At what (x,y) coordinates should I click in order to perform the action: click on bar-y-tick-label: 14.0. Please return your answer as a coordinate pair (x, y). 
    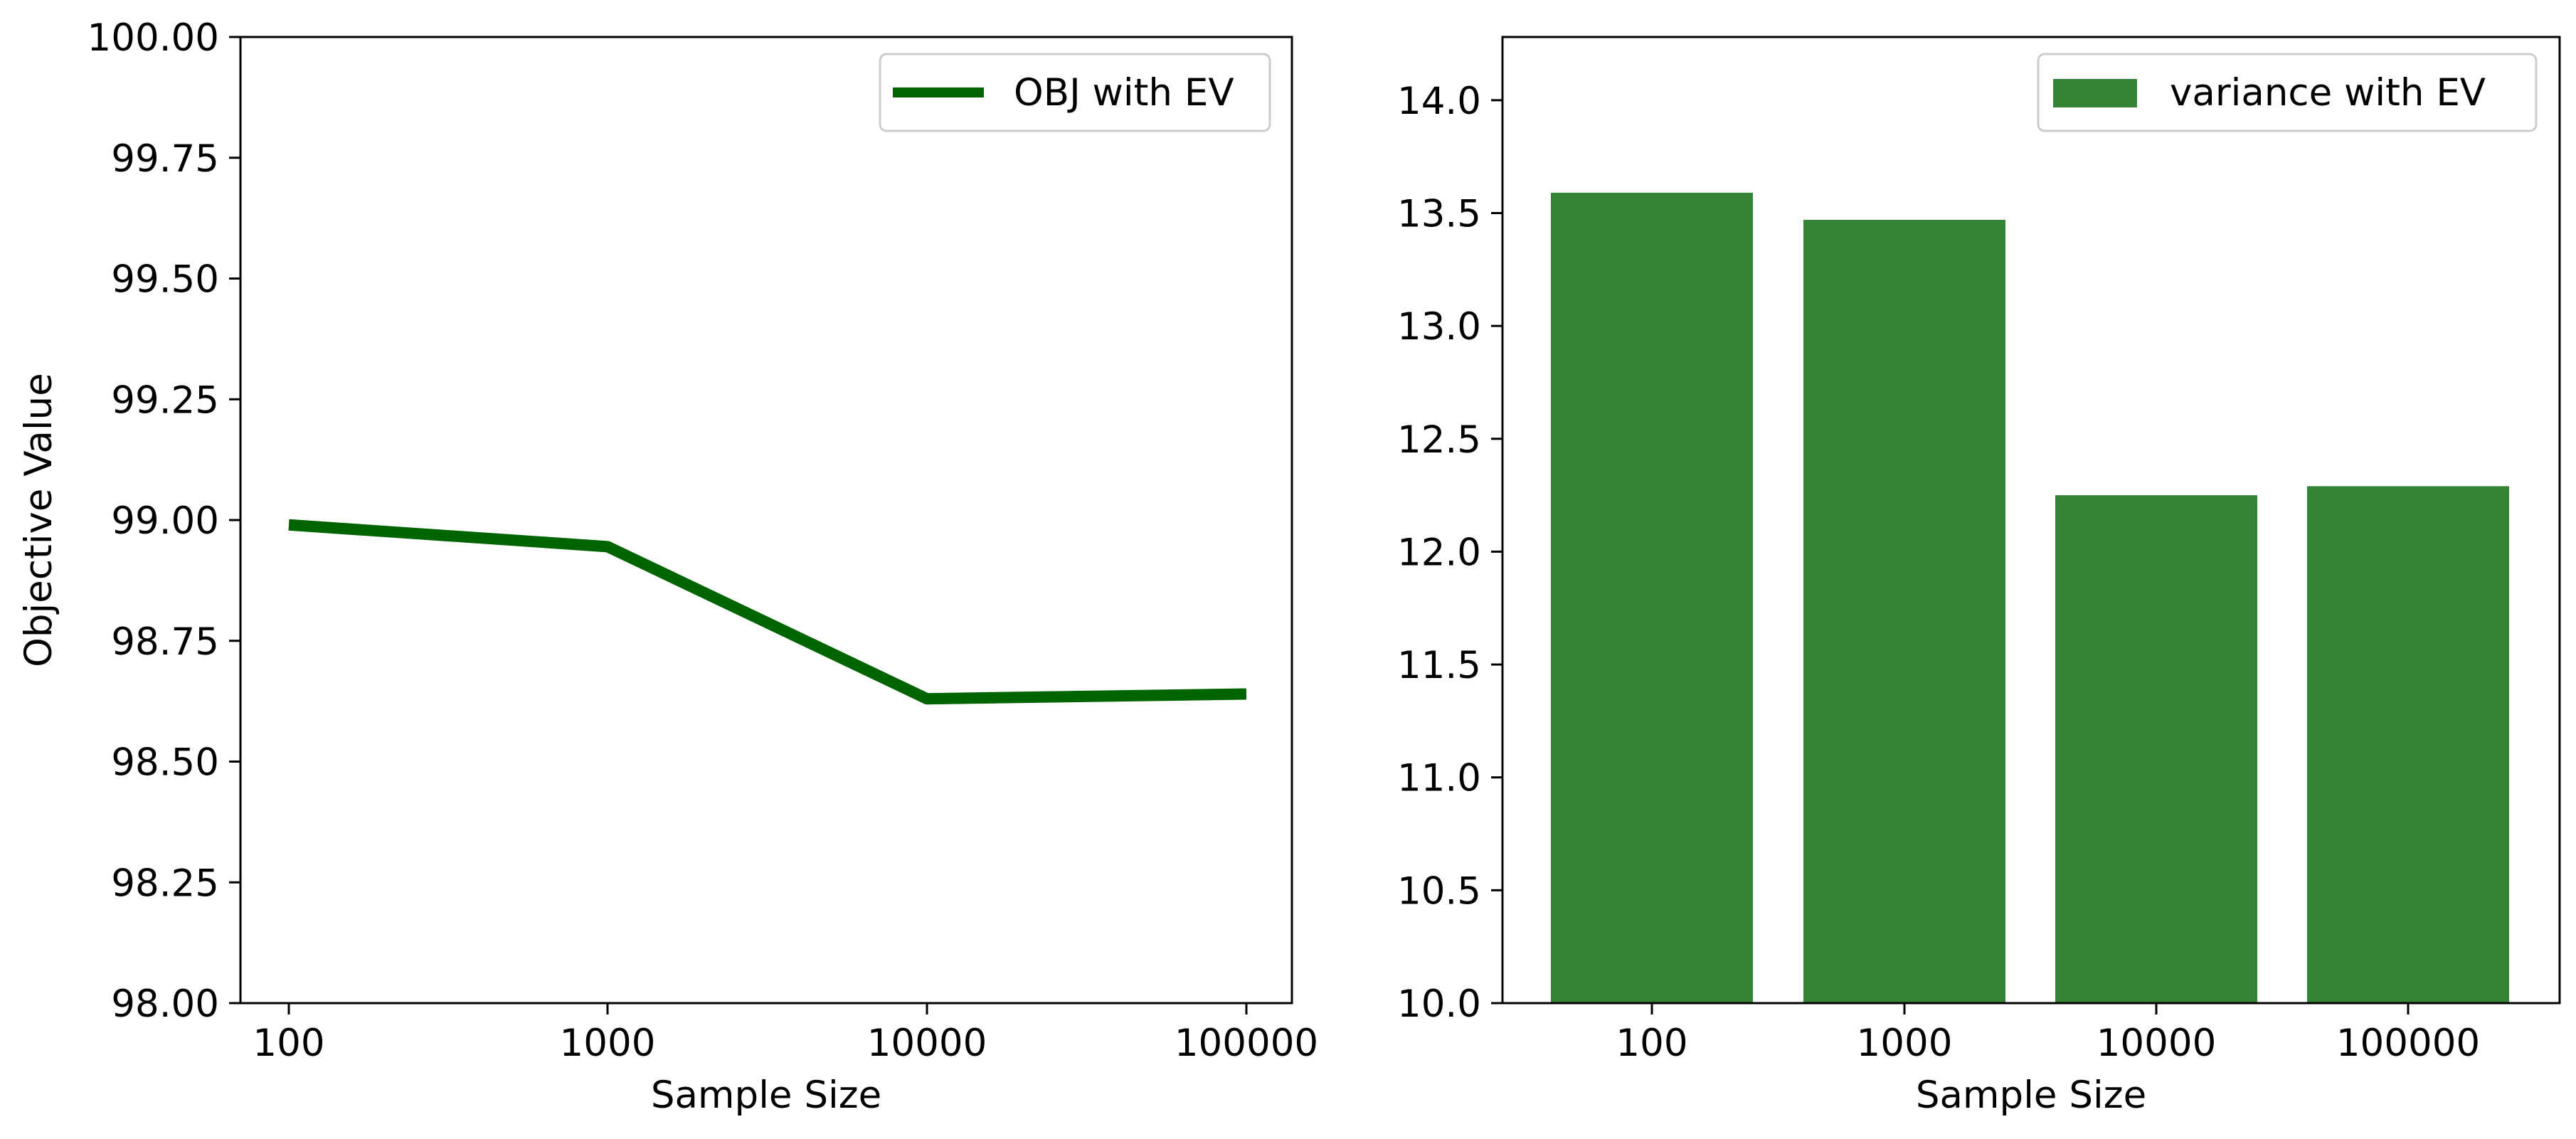
    Looking at the image, I should click on (1439, 102).